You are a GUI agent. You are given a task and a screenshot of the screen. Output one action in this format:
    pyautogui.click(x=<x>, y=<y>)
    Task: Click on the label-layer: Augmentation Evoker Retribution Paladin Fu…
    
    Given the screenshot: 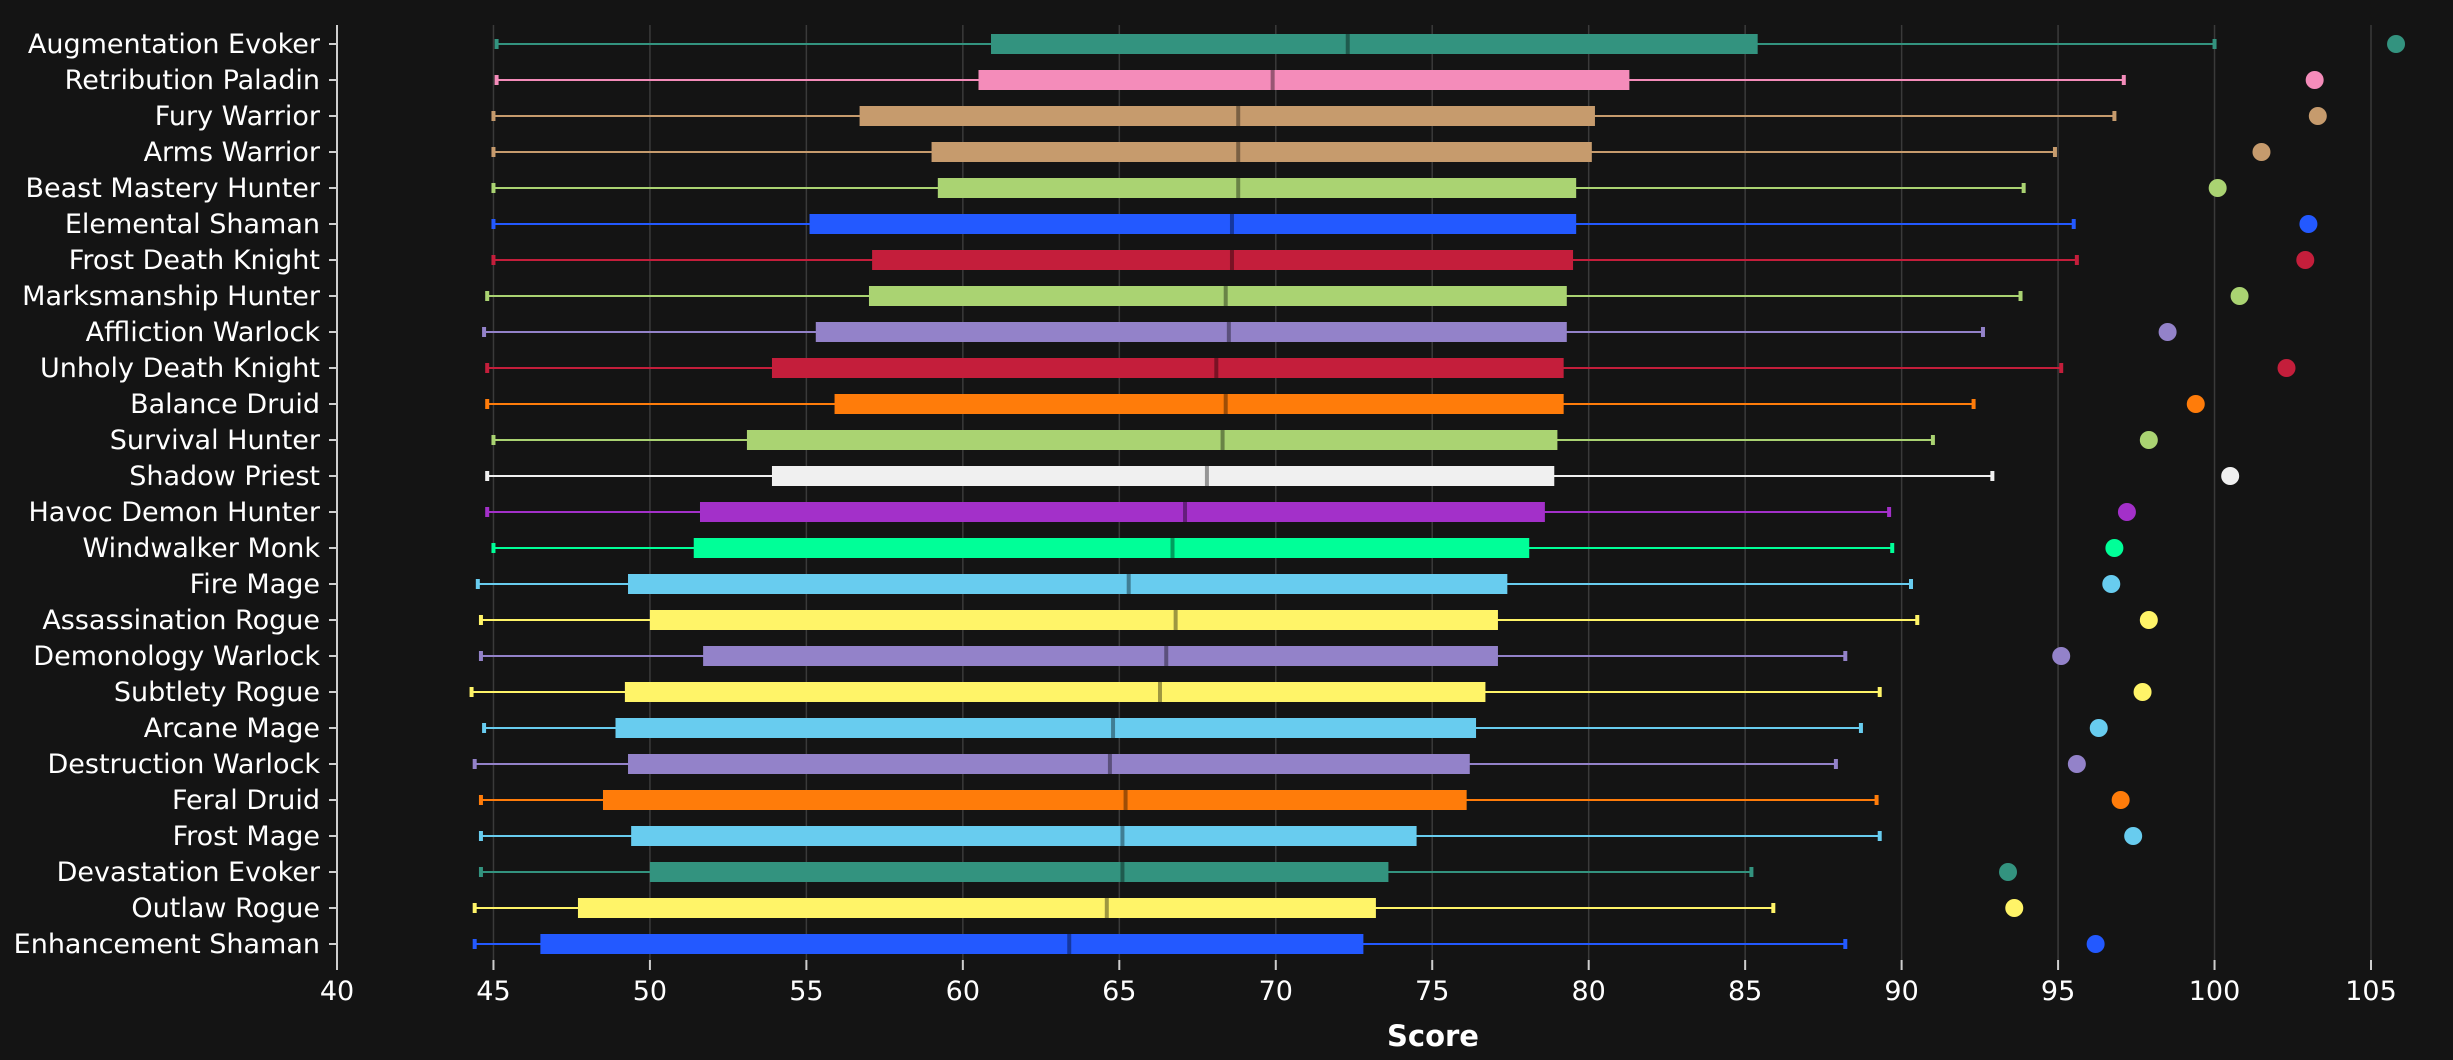 What is the action you would take?
    pyautogui.click(x=167, y=494)
    